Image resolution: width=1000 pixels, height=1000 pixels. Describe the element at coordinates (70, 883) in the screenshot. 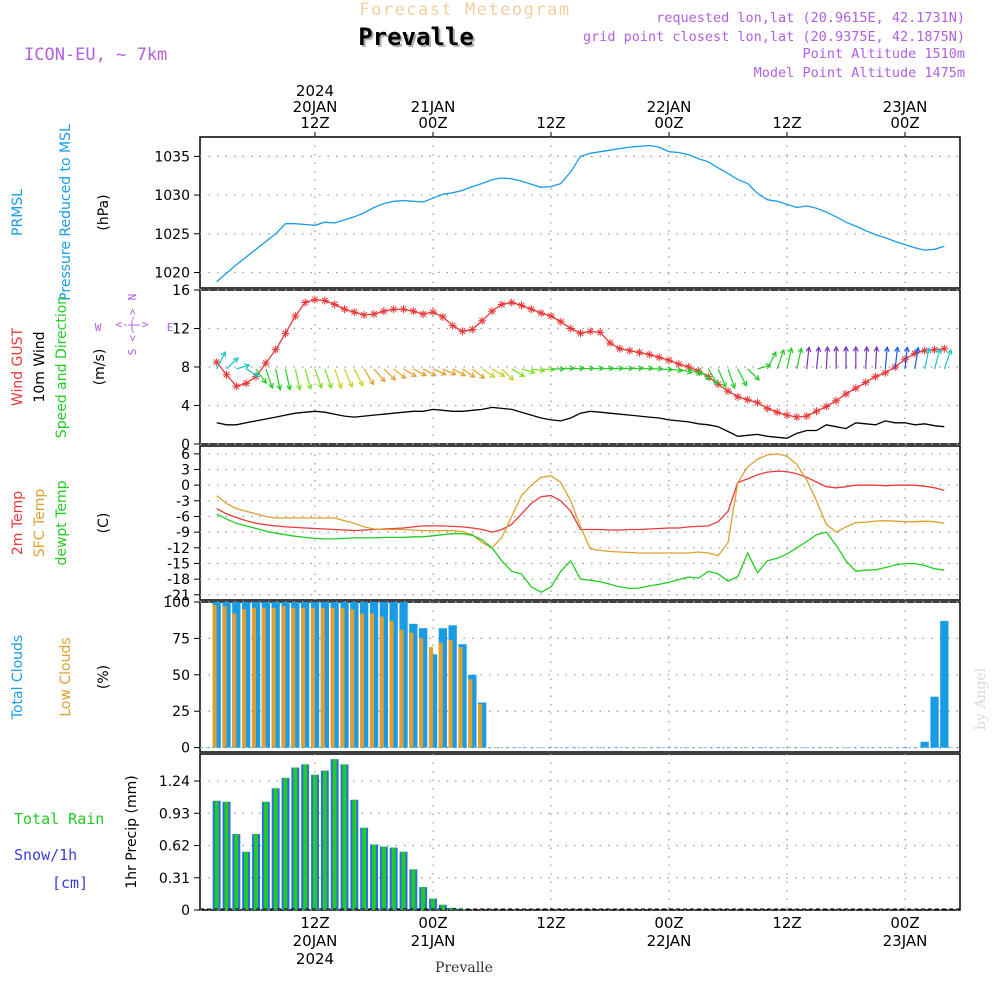

I see `precip-legend-label: [cm]` at that location.